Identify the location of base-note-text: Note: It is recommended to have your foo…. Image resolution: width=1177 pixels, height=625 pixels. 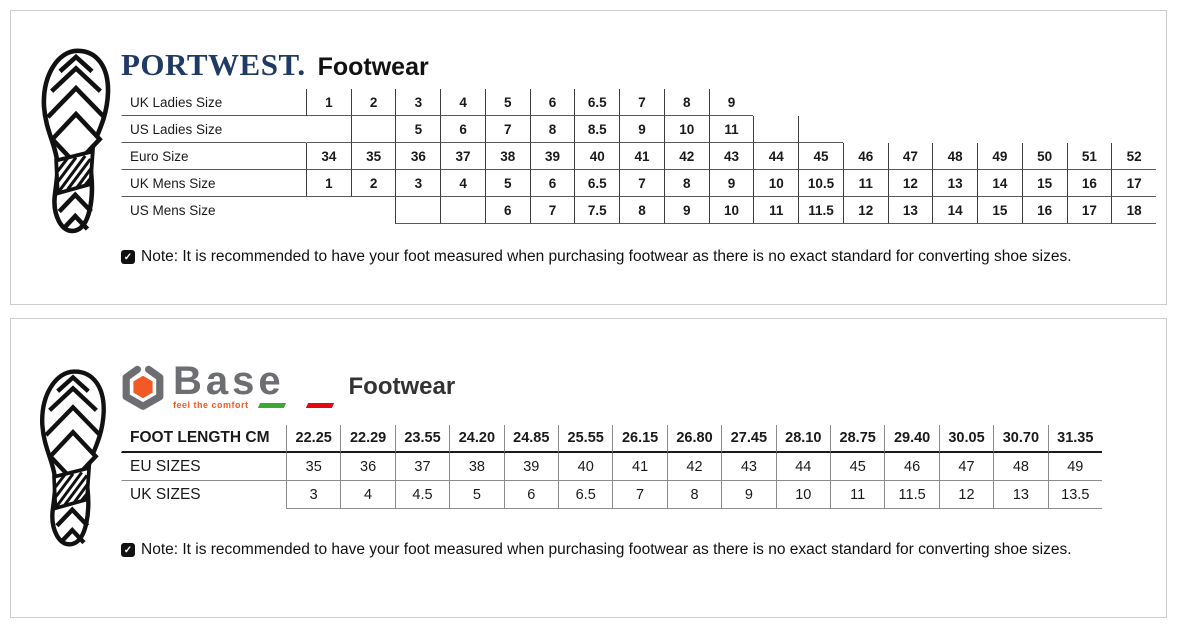
(606, 549).